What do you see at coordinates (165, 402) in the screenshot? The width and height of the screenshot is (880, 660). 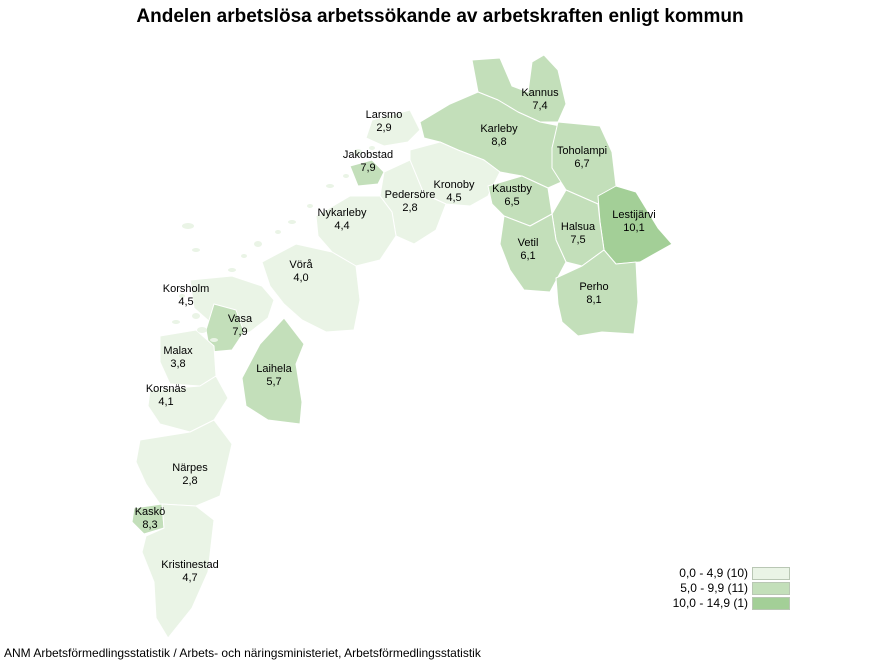 I see `label-korsnas-value: 4,1` at bounding box center [165, 402].